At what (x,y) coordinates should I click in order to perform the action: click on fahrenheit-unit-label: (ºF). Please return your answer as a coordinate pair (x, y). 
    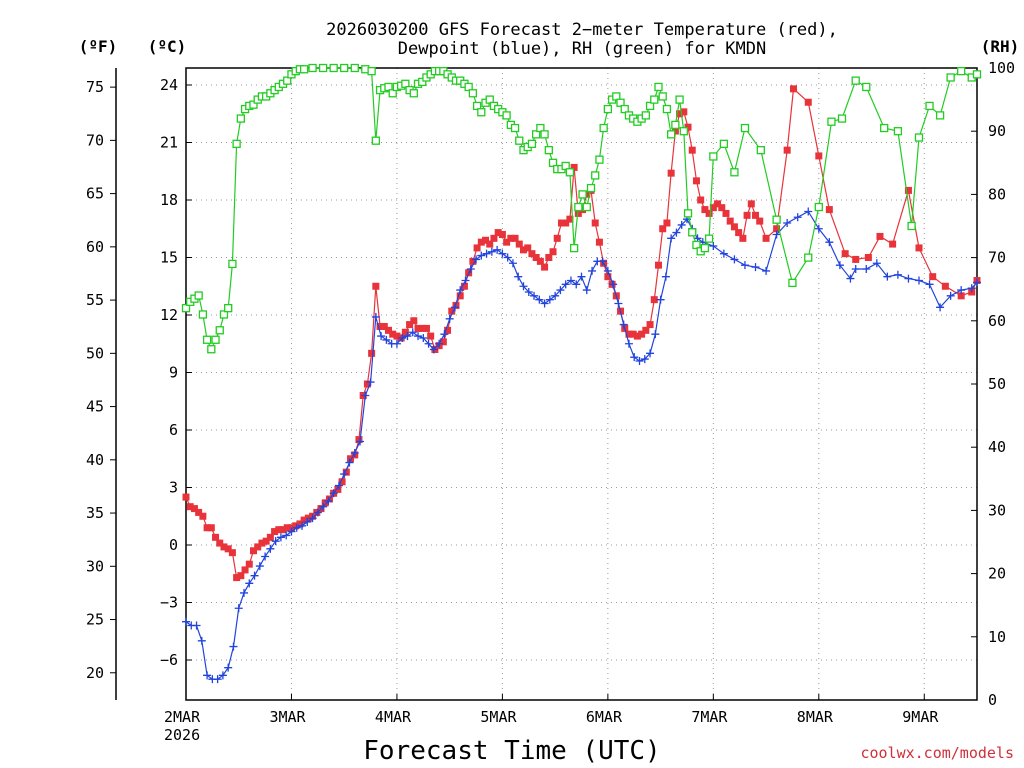
    Looking at the image, I should click on (98, 46).